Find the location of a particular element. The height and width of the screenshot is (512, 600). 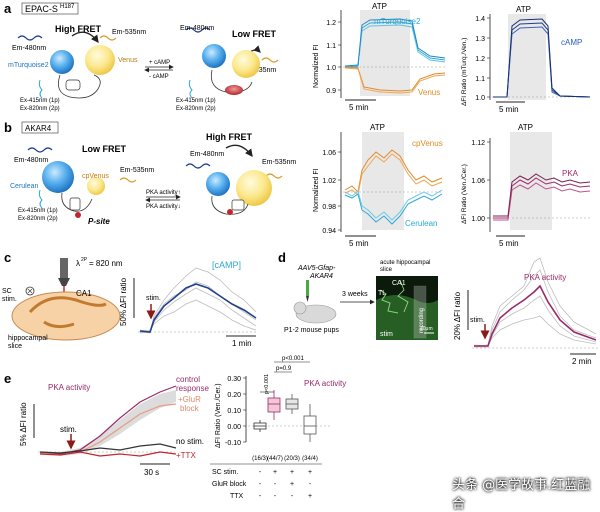

turquoise-shape-a2 is located at coordinates (214, 56).